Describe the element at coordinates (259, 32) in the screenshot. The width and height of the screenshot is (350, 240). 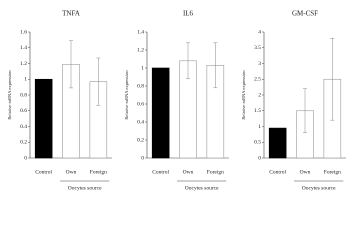
I see `y-tick-label: 4` at that location.